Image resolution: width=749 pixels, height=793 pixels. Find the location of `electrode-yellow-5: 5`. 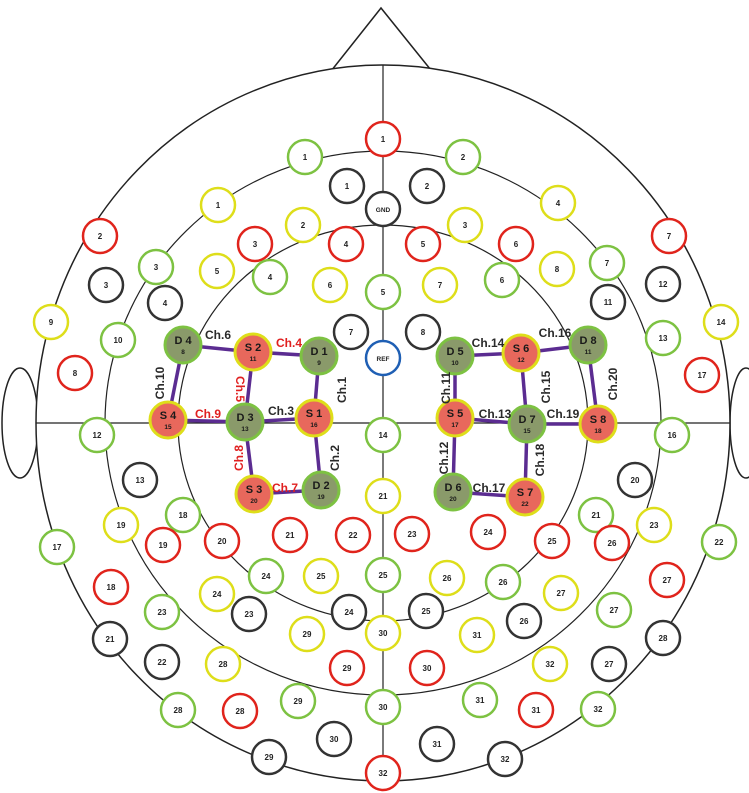

electrode-yellow-5: 5 is located at coordinates (217, 271).